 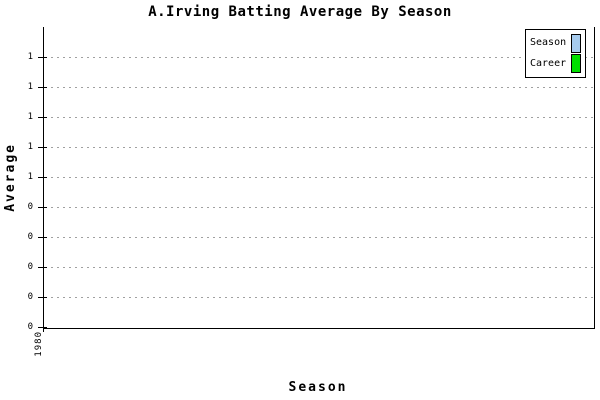 I want to click on legend: Season Career, so click(x=555, y=53).